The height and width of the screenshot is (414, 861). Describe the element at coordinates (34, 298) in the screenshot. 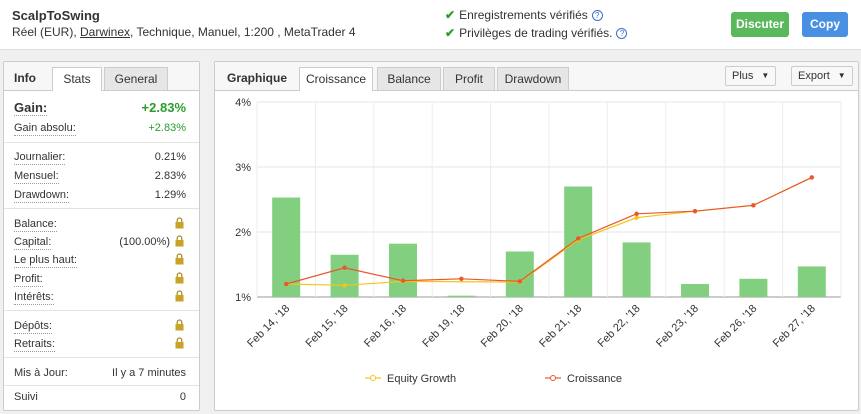

I see `interest-label: Intérêts:` at that location.